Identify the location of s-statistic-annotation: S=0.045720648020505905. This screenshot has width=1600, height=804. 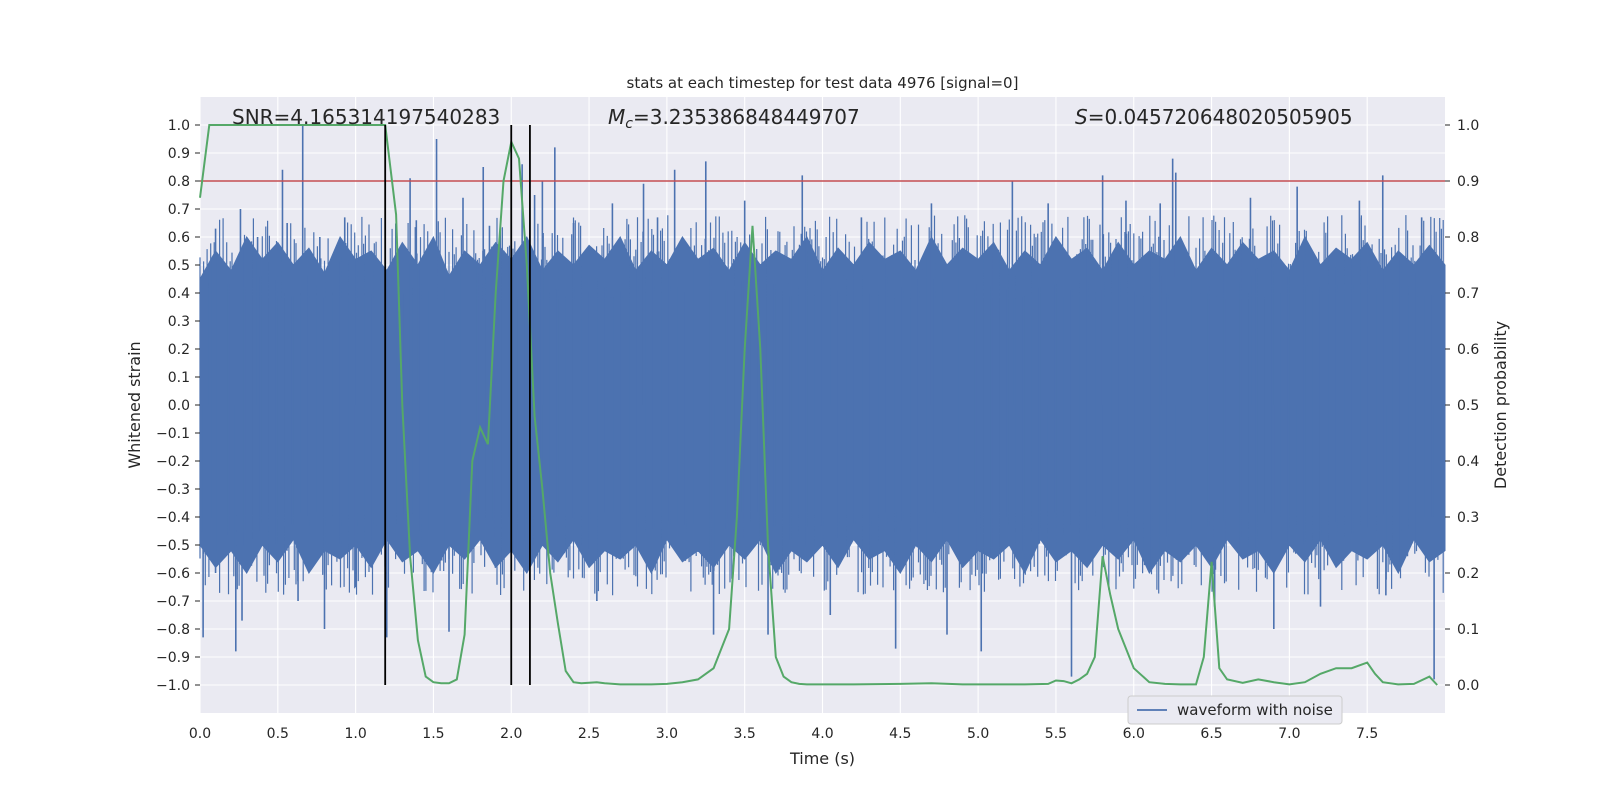
(1214, 117).